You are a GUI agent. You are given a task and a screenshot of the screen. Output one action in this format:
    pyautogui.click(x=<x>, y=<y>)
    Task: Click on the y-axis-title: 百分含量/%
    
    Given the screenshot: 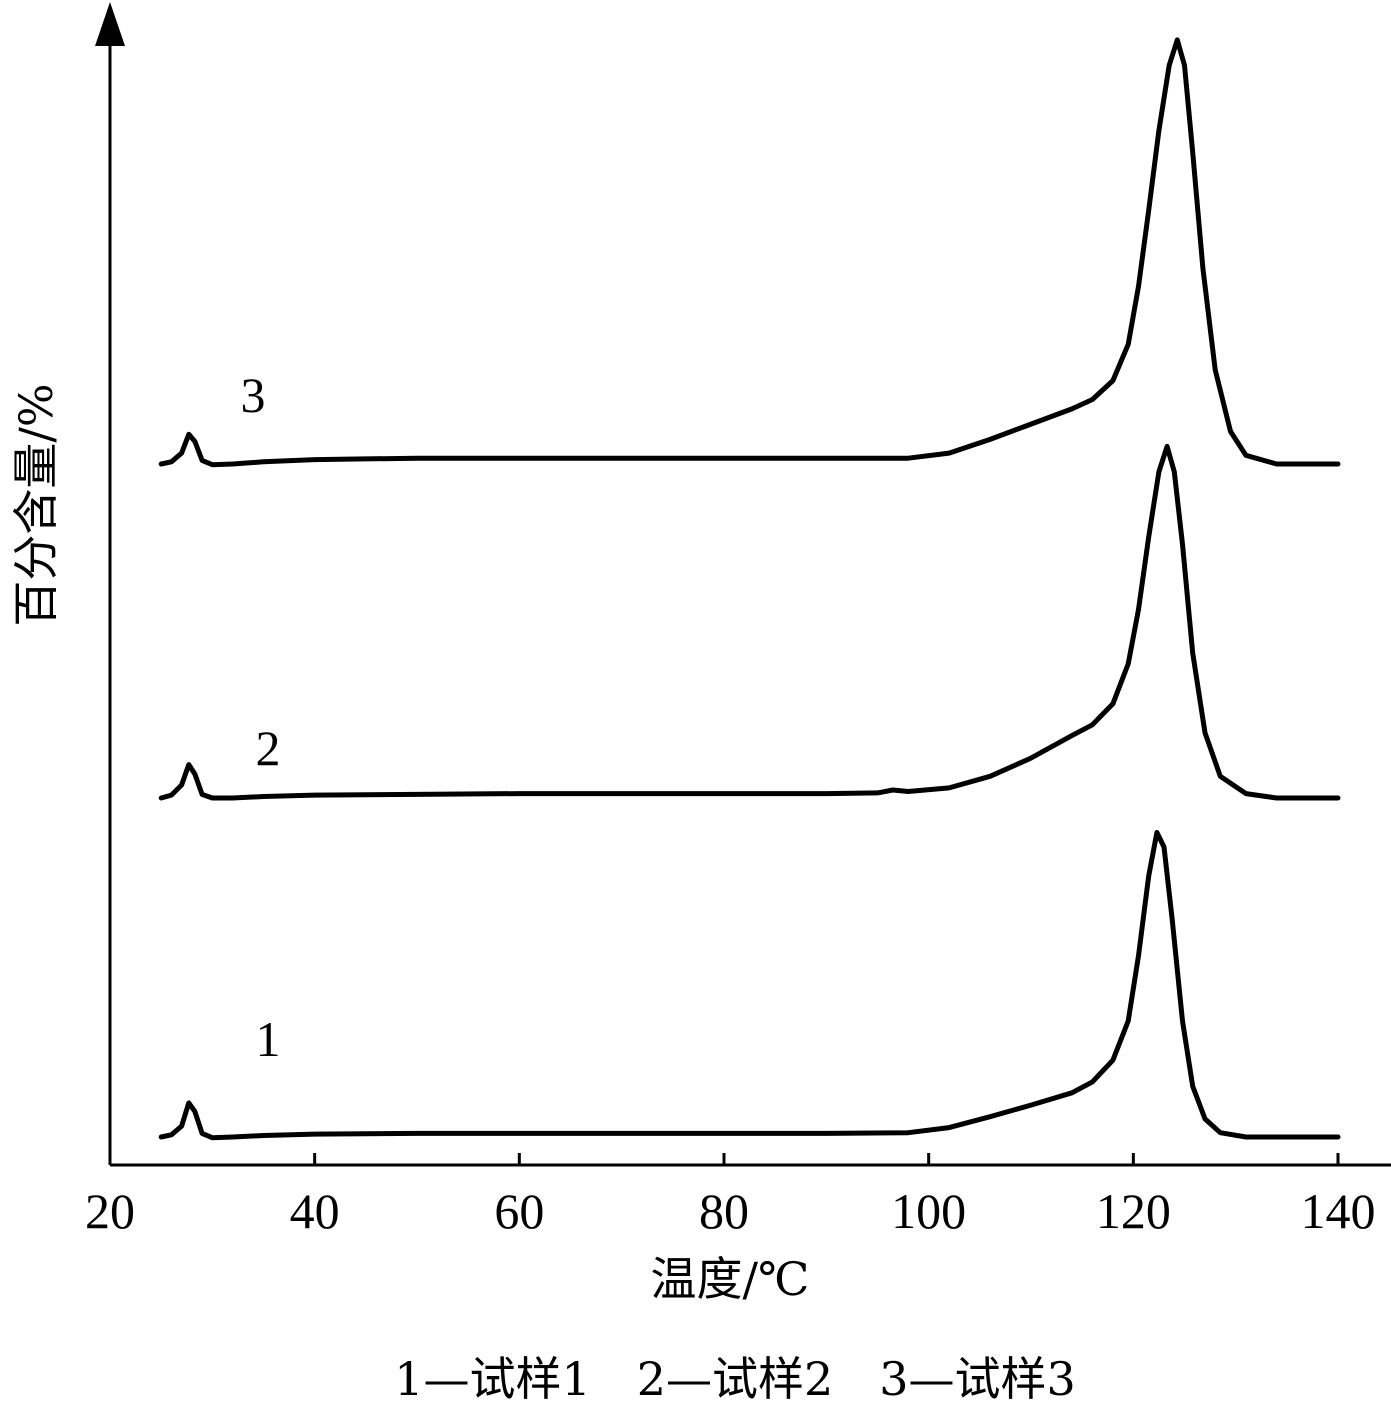 What is the action you would take?
    pyautogui.click(x=36, y=504)
    